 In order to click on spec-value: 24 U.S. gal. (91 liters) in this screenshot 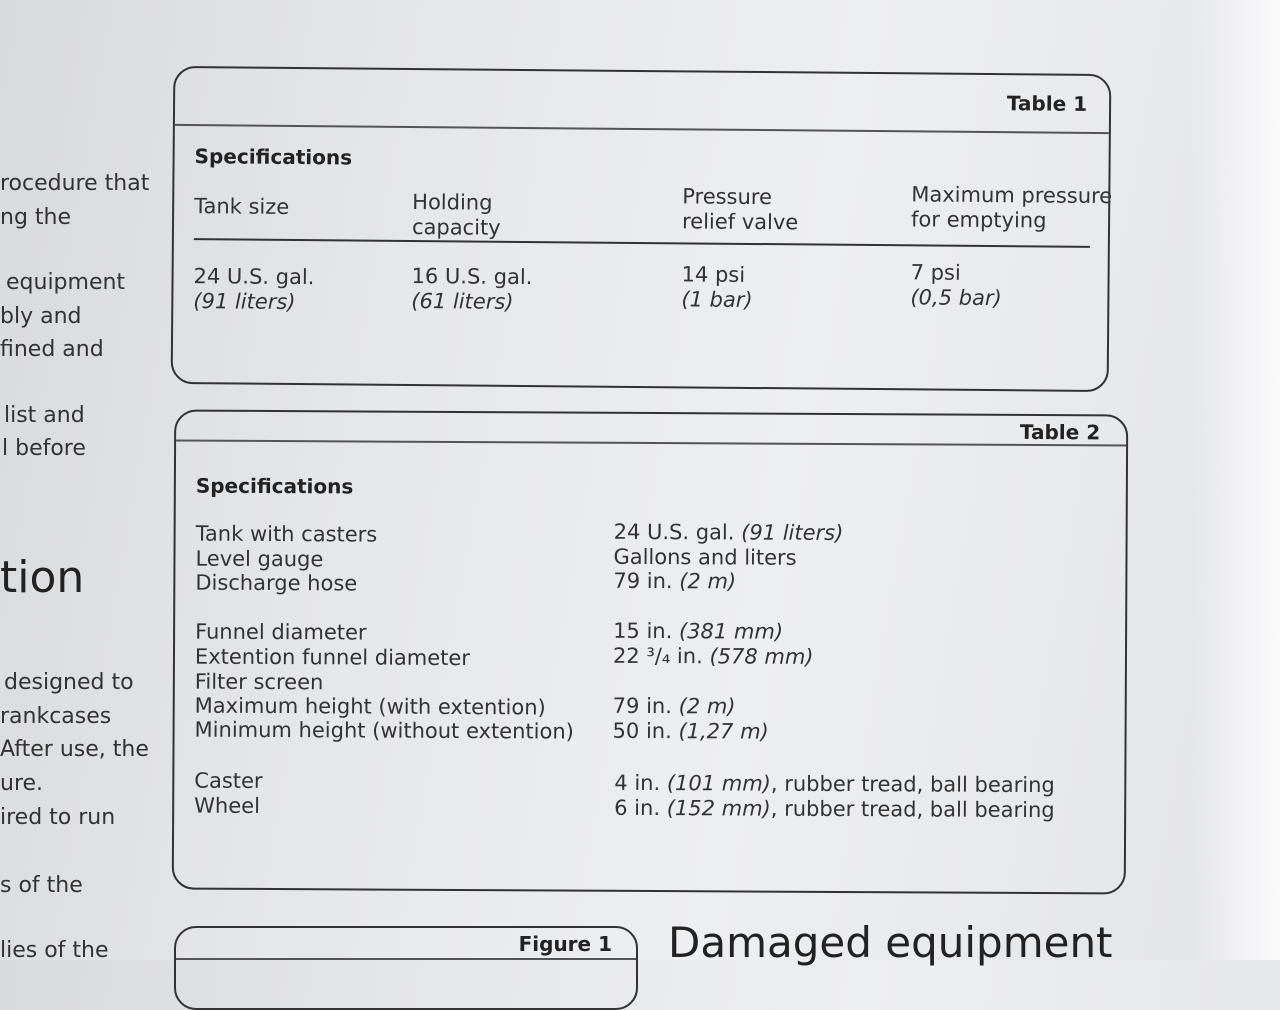, I will do `click(728, 532)`.